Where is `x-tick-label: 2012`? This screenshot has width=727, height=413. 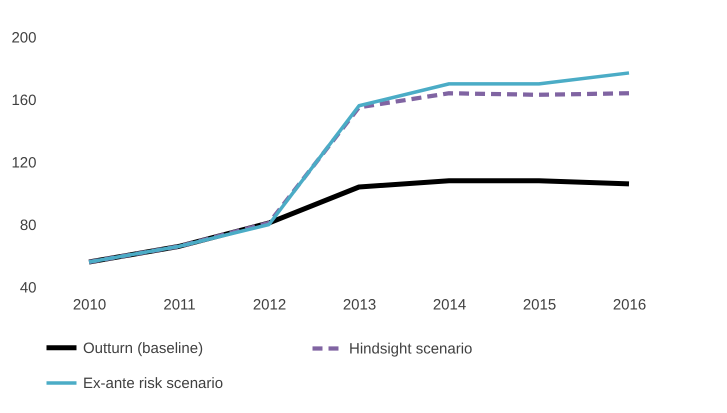
x-tick-label: 2012 is located at coordinates (269, 305).